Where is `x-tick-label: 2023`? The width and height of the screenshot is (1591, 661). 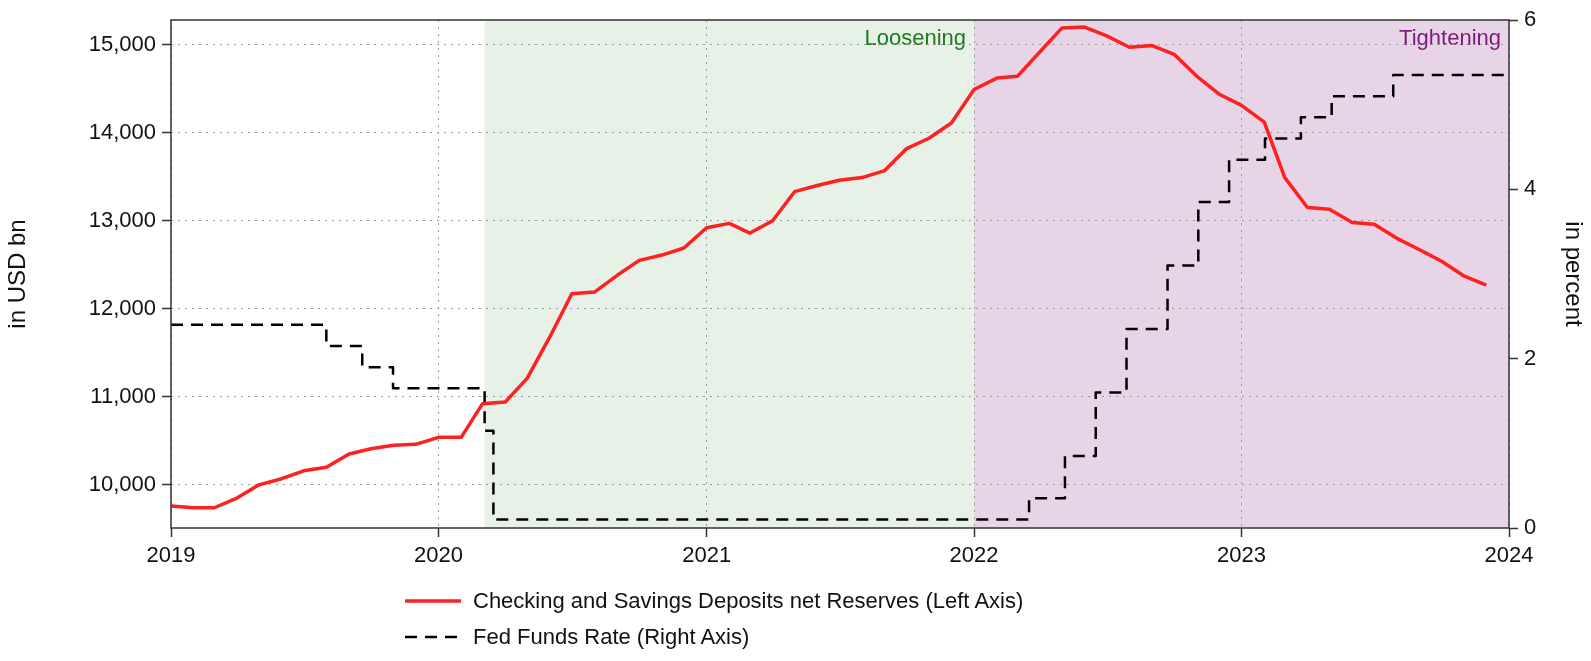
x-tick-label: 2023 is located at coordinates (1242, 555).